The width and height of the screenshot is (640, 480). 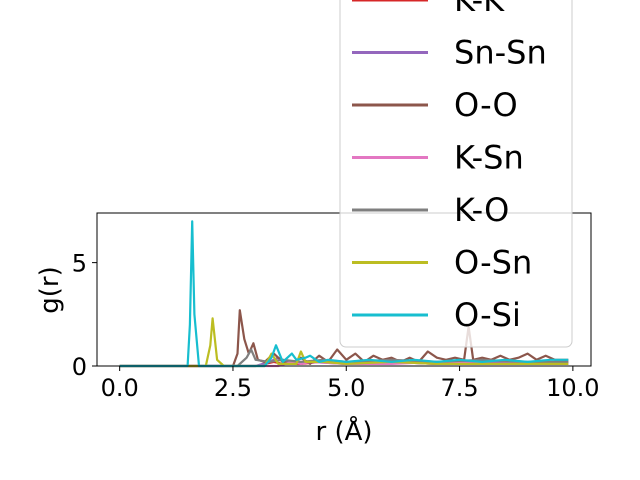 I want to click on x-tick-label: 5.0, so click(x=346, y=388).